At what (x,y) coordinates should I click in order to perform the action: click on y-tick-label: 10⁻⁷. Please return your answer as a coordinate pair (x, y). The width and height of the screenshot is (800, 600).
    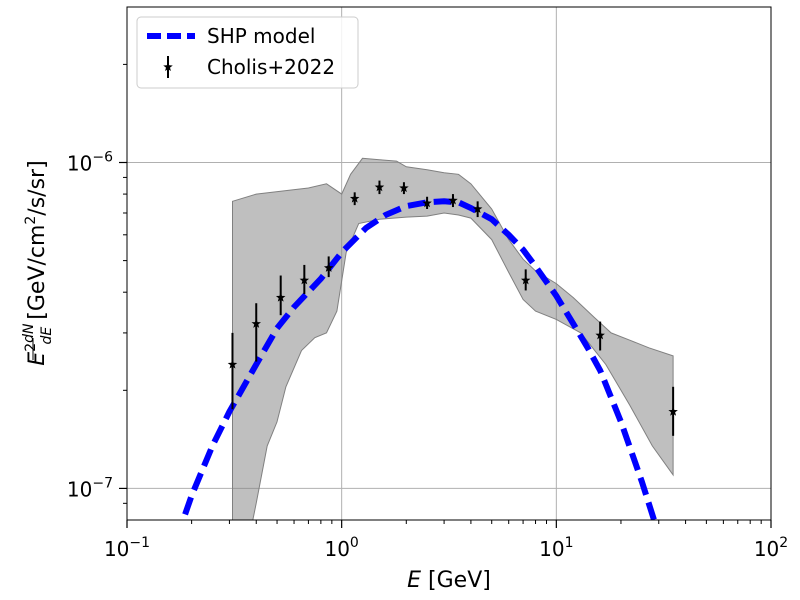
    Looking at the image, I should click on (90, 488).